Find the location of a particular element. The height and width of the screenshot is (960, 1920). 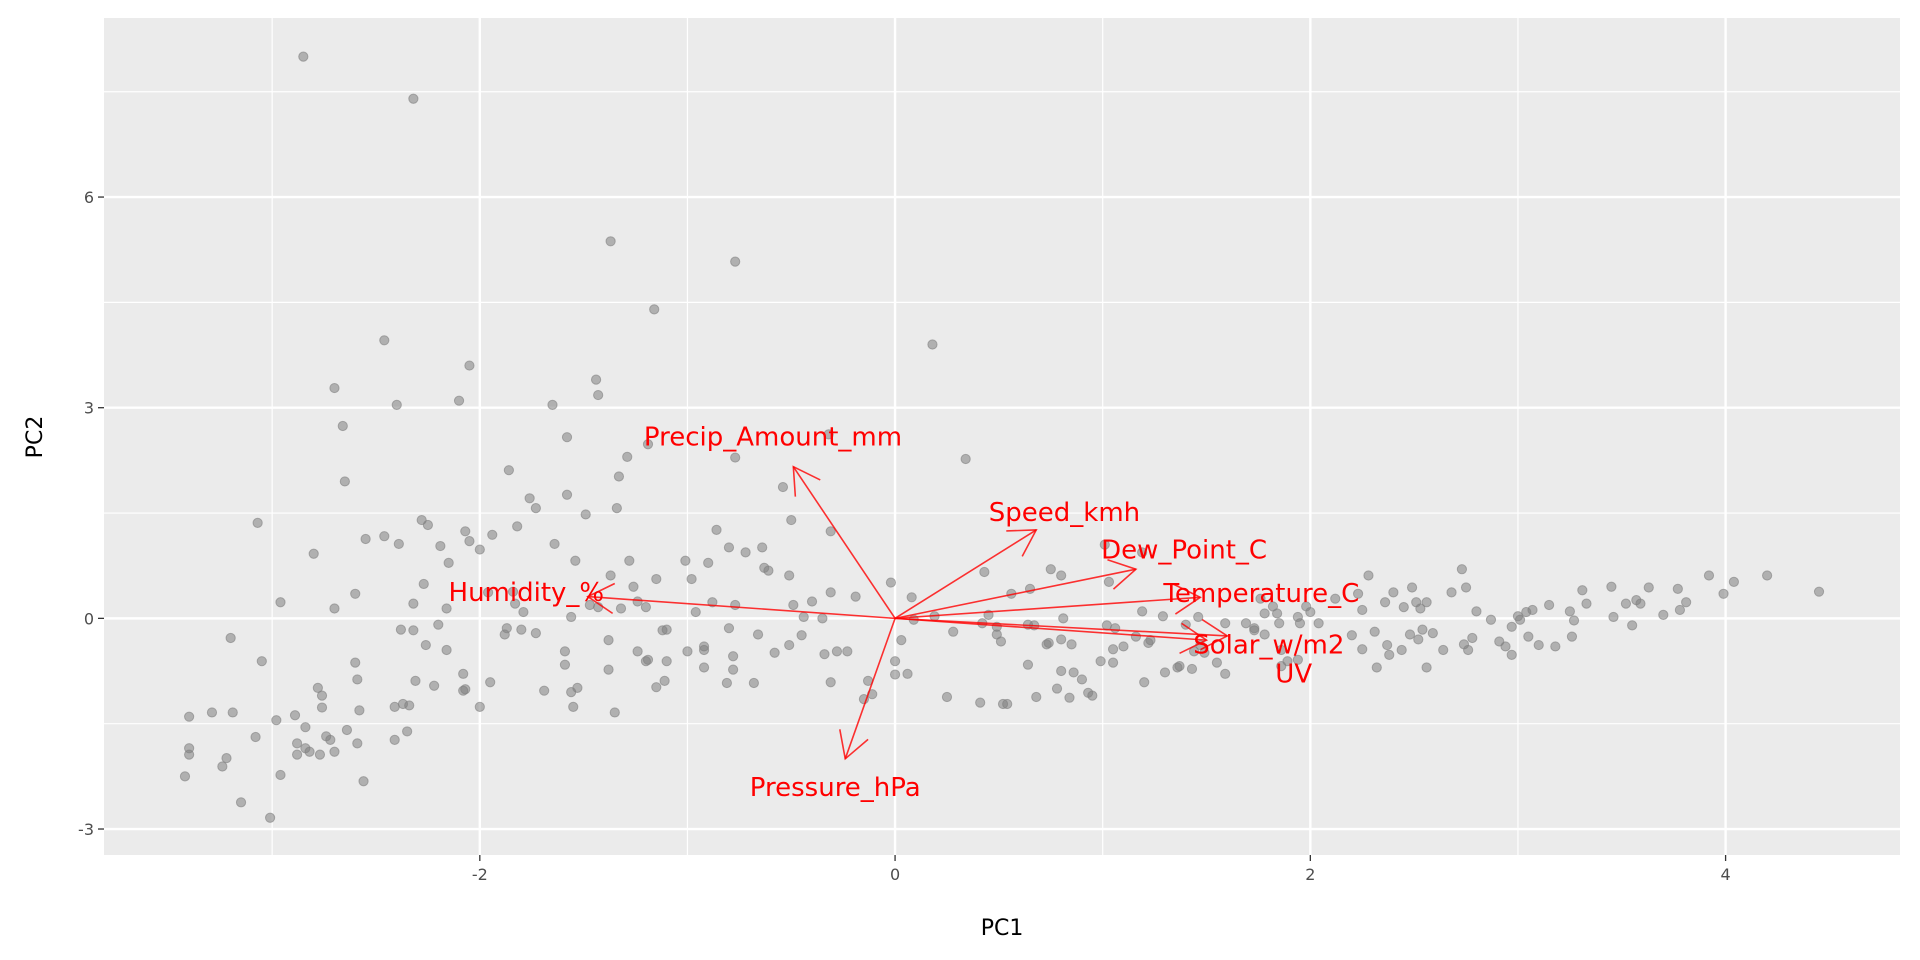

y-tick-label: 0 is located at coordinates (89, 618).